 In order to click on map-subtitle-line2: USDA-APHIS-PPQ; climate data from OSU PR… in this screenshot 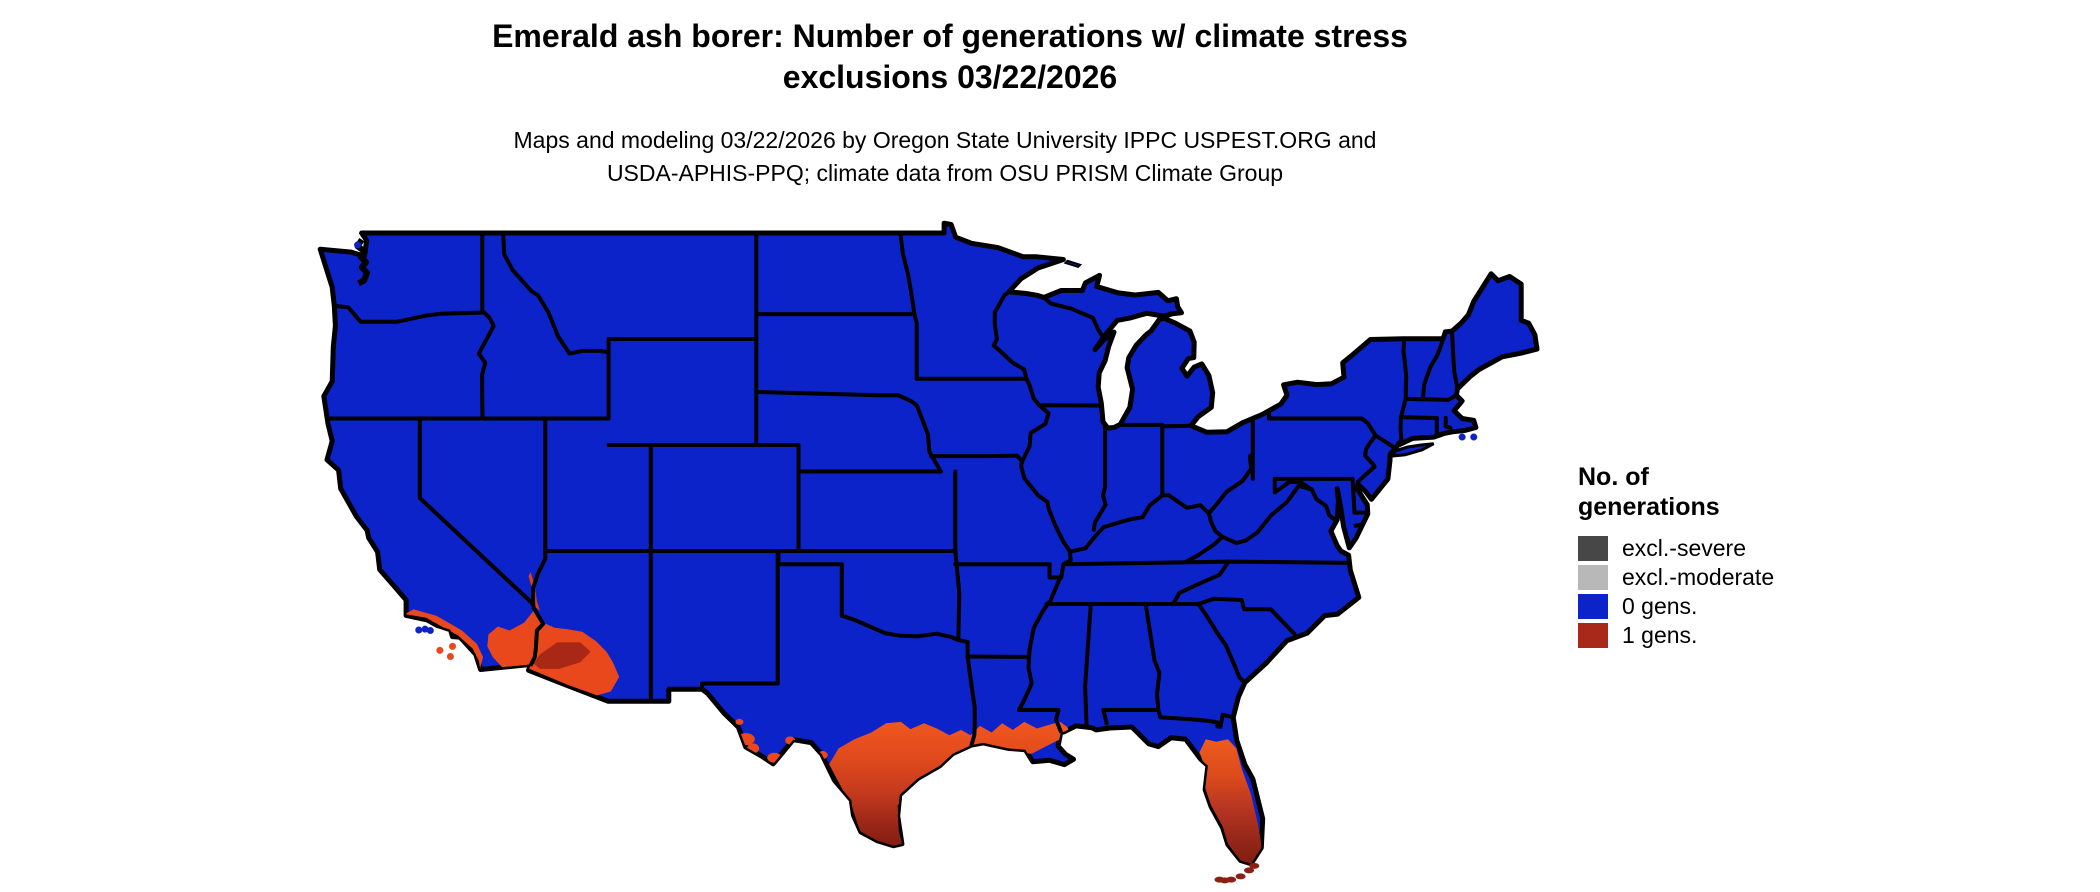, I will do `click(945, 173)`.